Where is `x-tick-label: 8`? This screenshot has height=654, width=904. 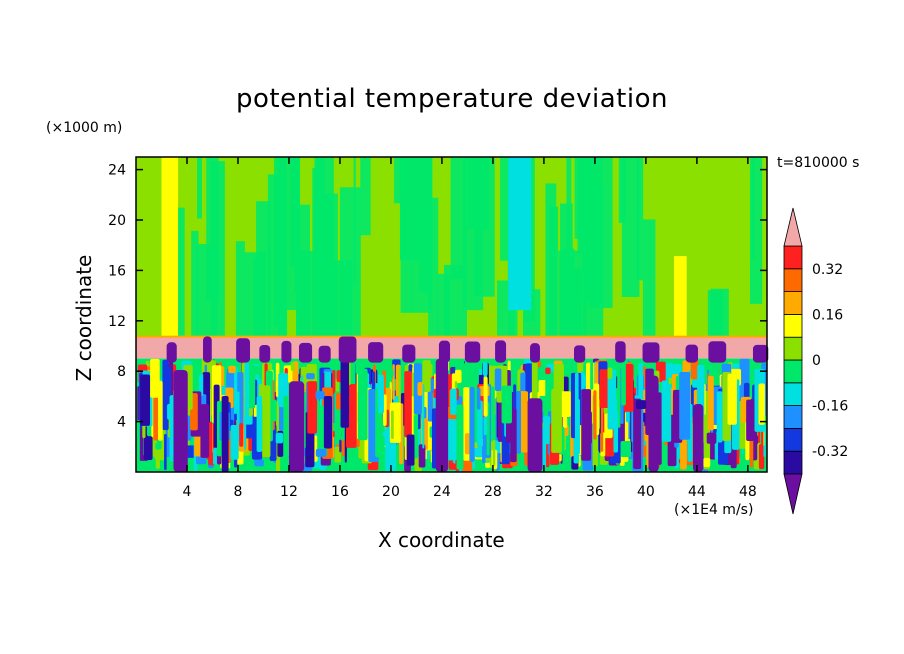 x-tick-label: 8 is located at coordinates (238, 492).